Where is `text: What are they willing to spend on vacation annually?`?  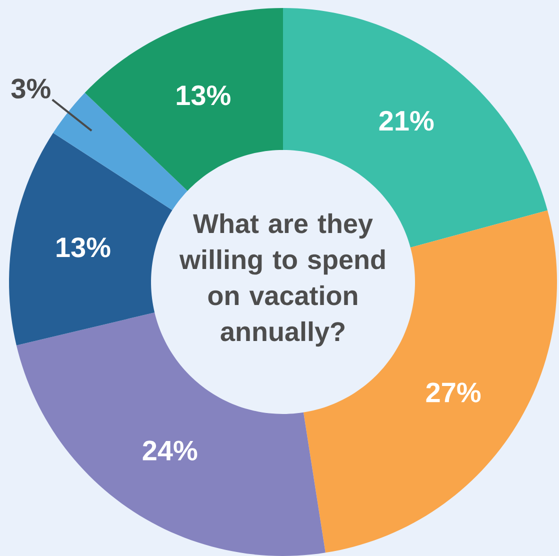 text: What are they willing to spend on vacation annually? is located at coordinates (282, 280).